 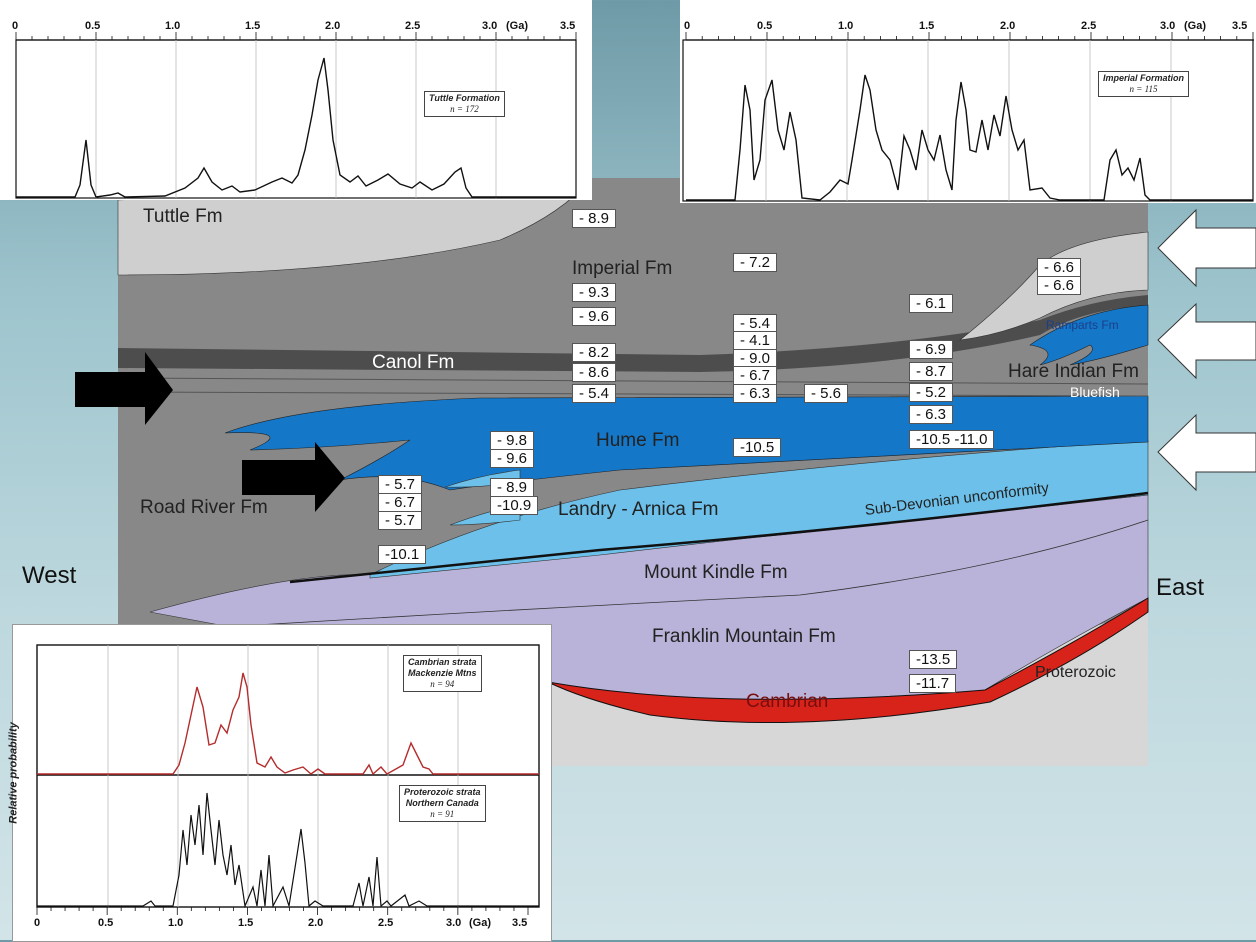 I want to click on value-box: -13.5, so click(x=933, y=659).